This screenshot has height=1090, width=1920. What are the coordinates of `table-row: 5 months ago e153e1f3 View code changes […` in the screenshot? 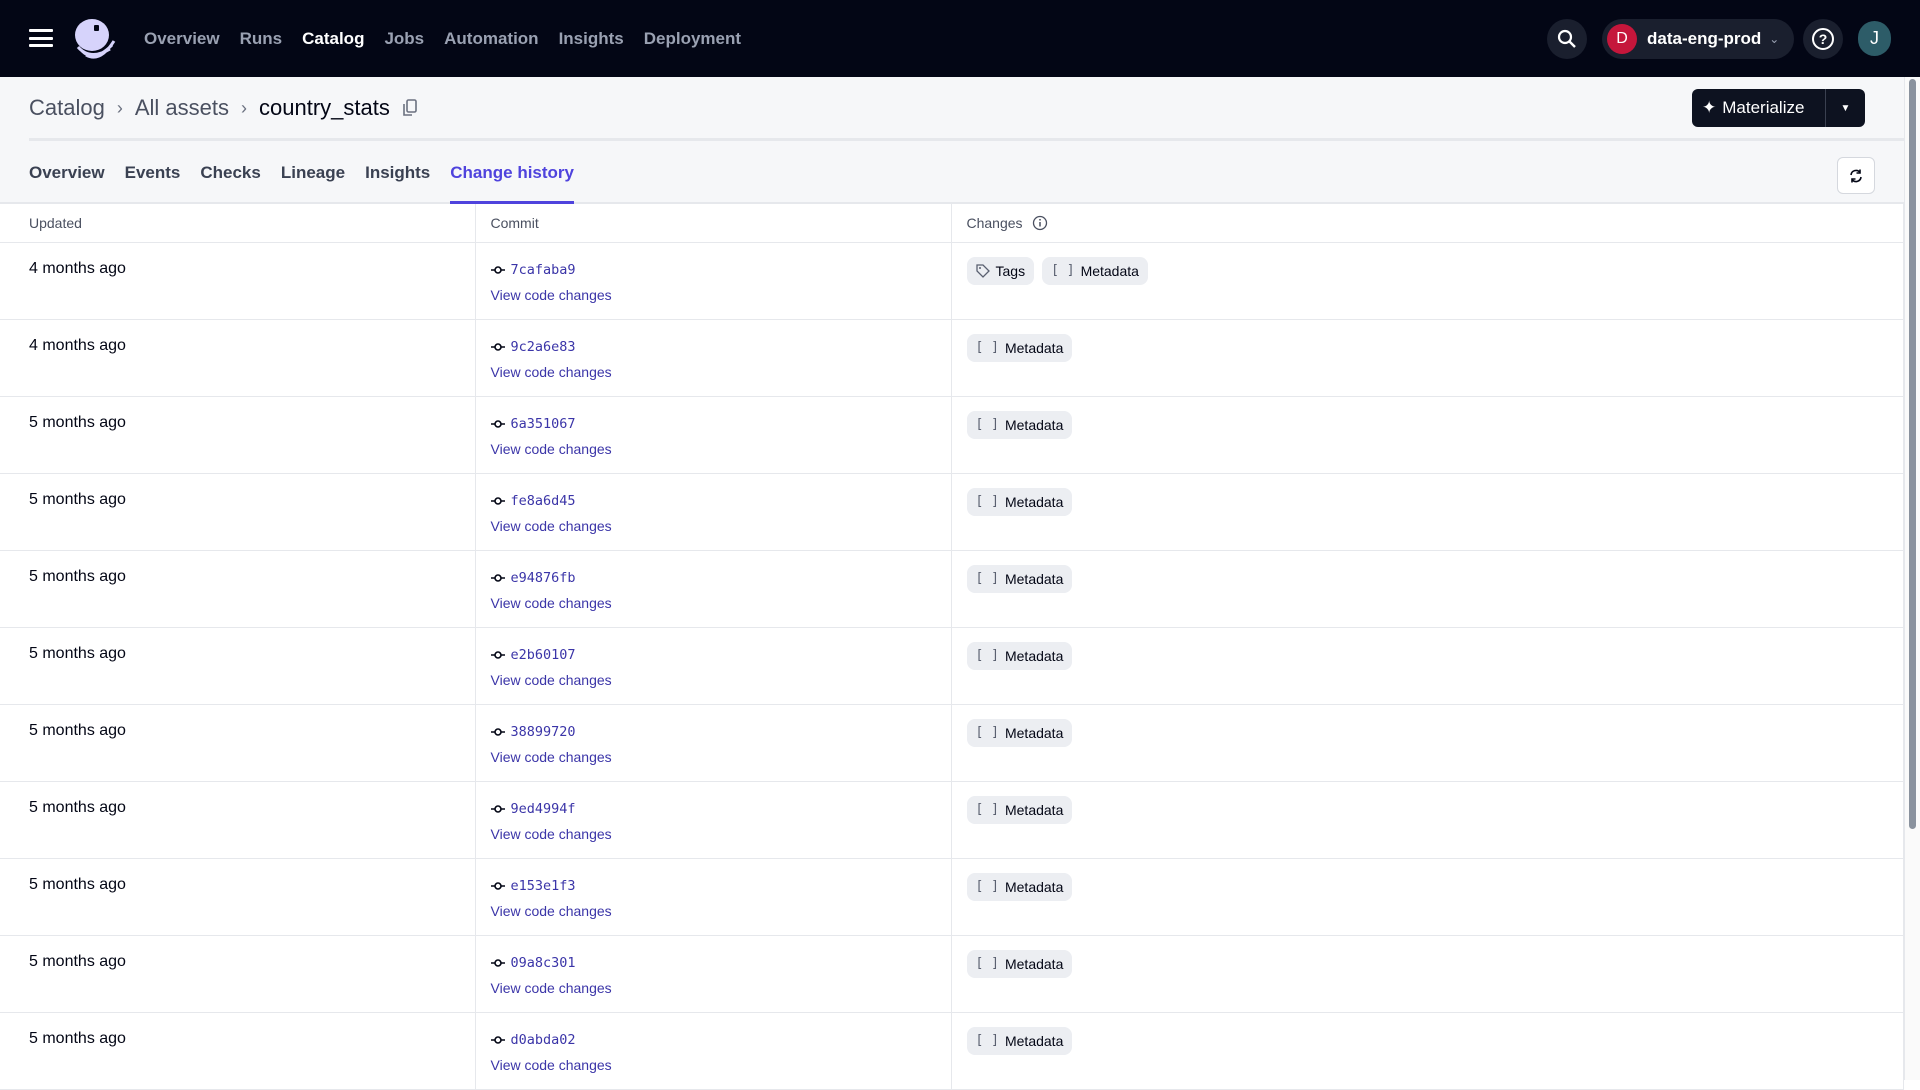 It's located at (952, 897).